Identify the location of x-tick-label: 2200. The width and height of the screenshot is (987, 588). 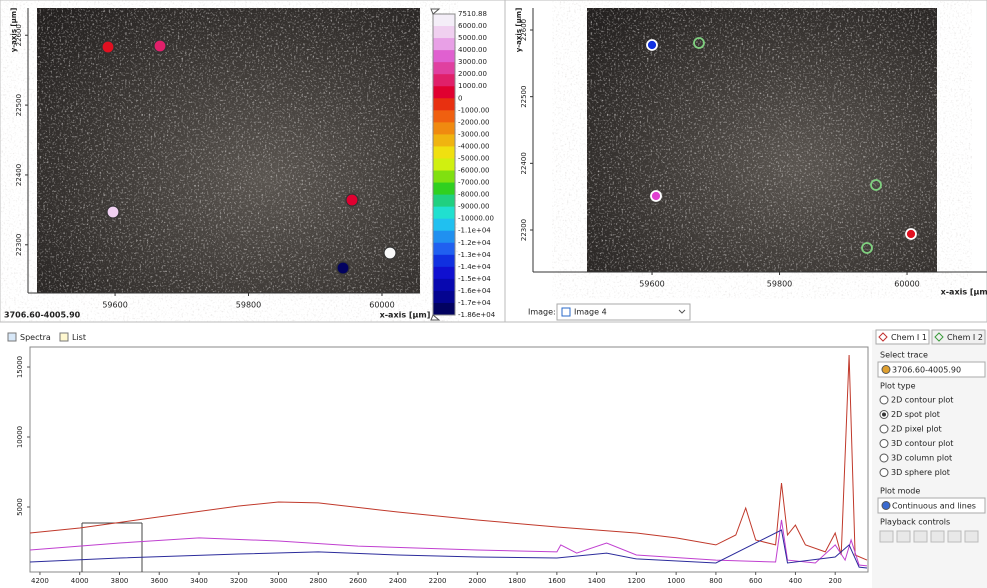
(438, 581).